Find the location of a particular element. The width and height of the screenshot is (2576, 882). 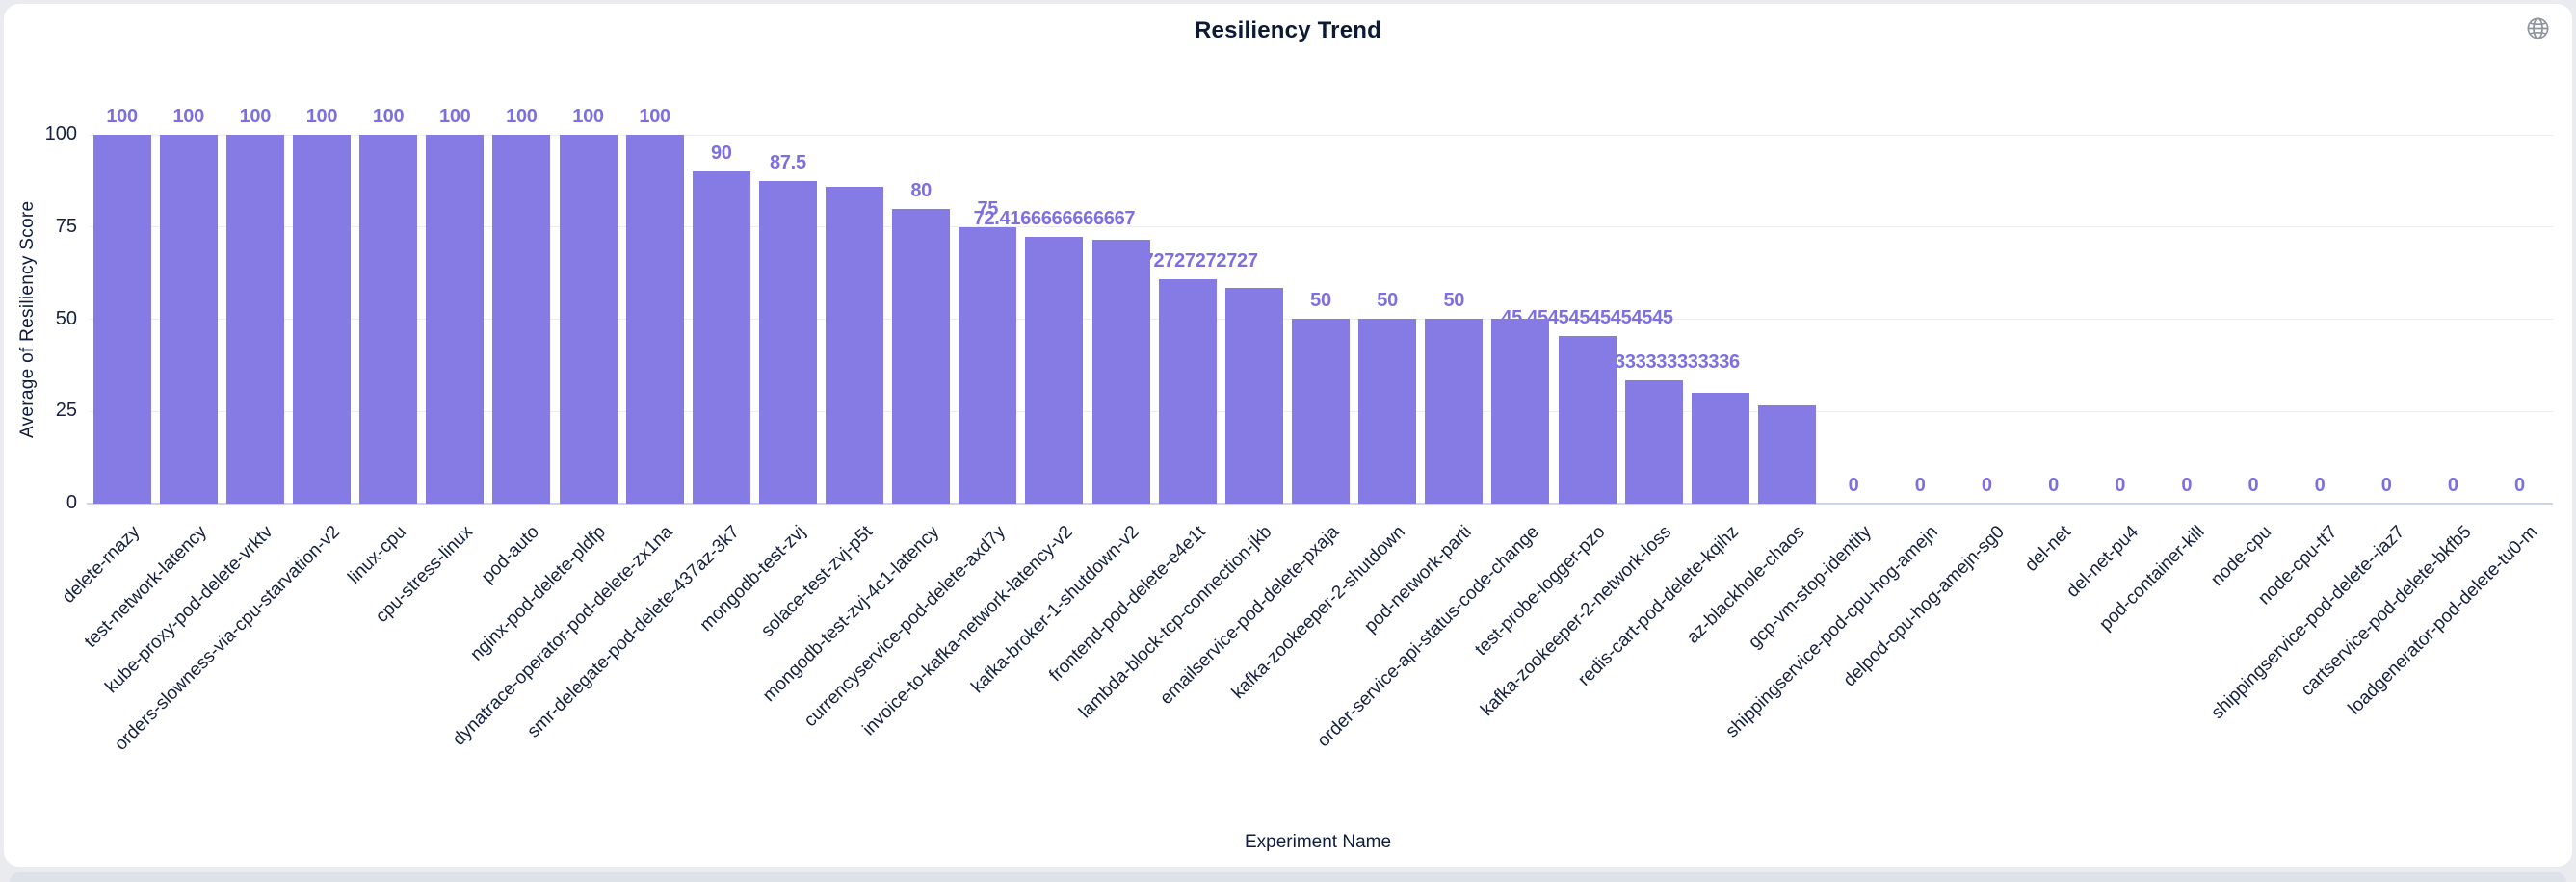

bar-value-label: 60.72727272727 is located at coordinates (1188, 261).